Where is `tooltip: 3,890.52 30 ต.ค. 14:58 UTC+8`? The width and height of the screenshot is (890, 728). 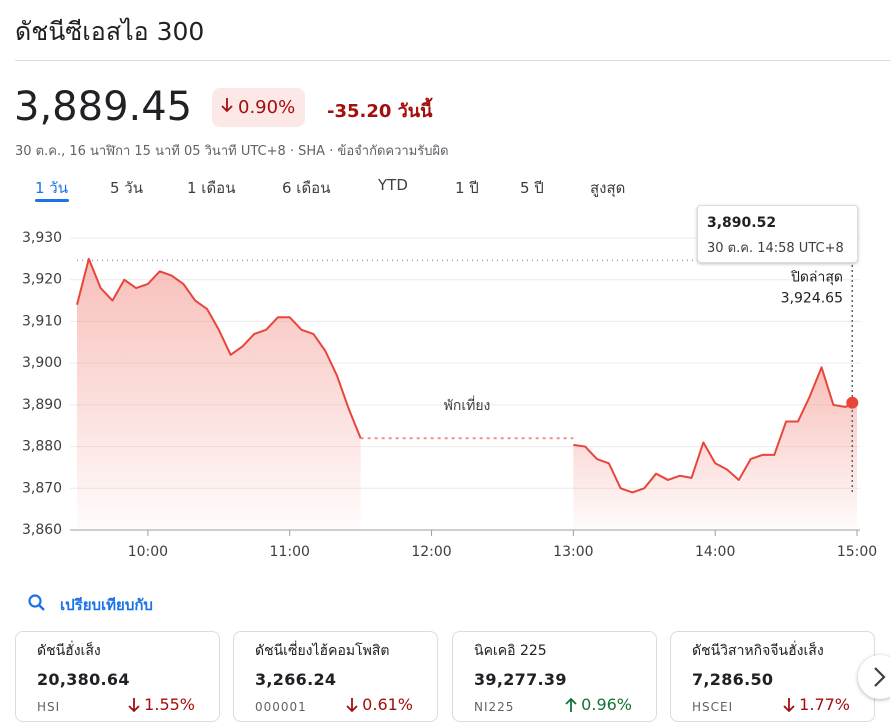 tooltip: 3,890.52 30 ต.ค. 14:58 UTC+8 is located at coordinates (777, 234).